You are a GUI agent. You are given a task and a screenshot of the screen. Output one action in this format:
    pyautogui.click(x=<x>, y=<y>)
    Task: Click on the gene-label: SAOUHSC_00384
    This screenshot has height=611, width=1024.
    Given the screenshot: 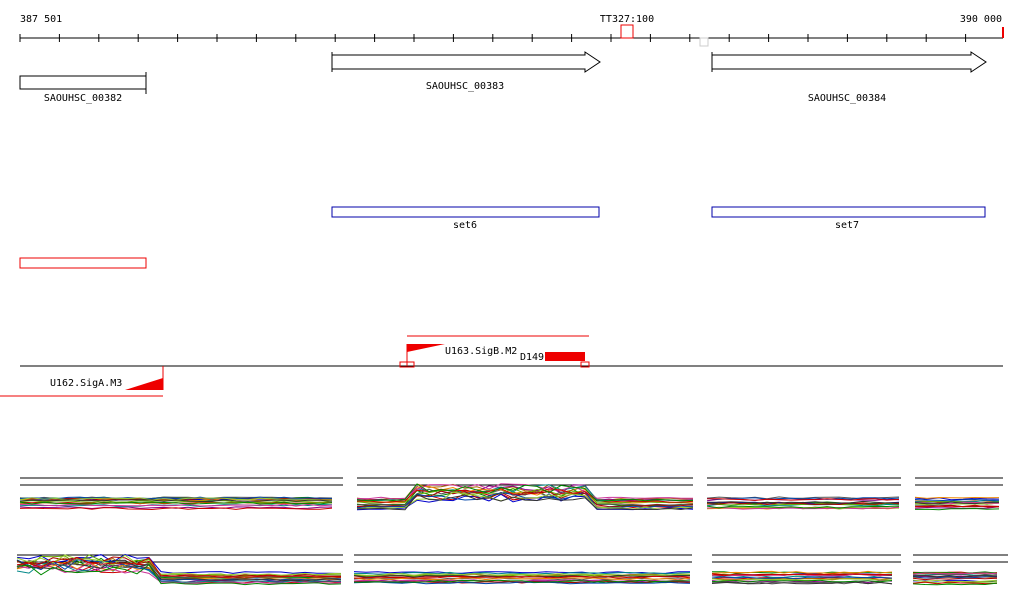 What is the action you would take?
    pyautogui.click(x=847, y=98)
    